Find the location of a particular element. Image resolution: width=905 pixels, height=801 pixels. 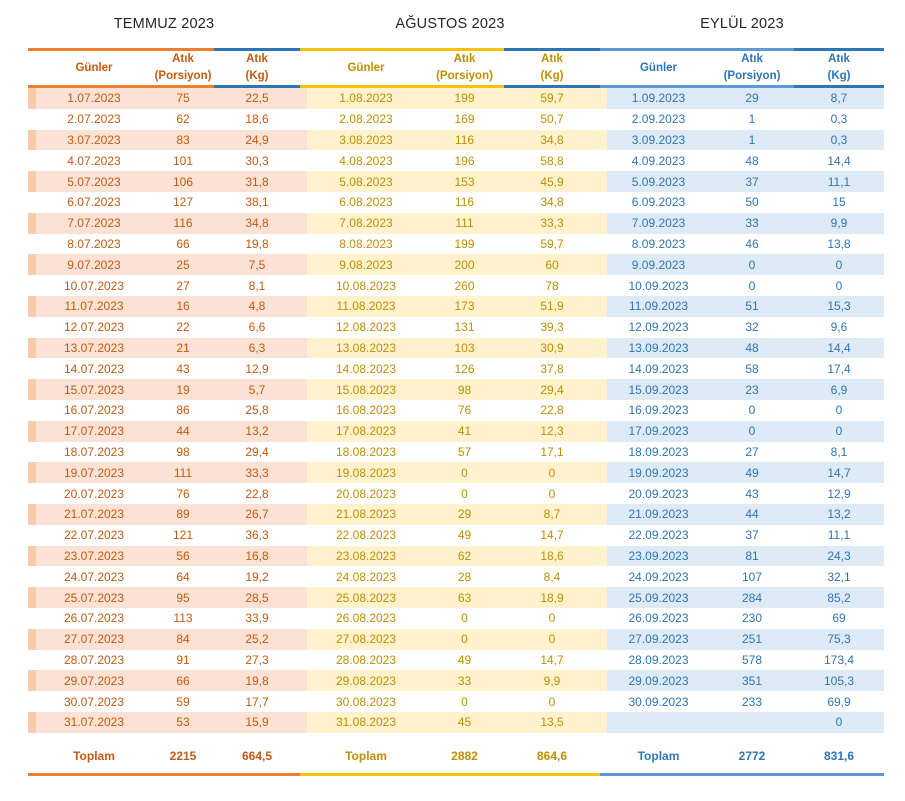

portion-cell: 113 is located at coordinates (183, 618).